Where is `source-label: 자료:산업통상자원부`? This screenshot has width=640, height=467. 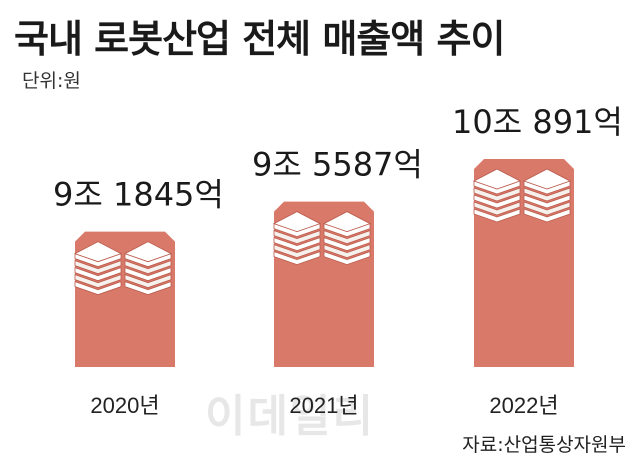 source-label: 자료:산업통상자원부 is located at coordinates (544, 445).